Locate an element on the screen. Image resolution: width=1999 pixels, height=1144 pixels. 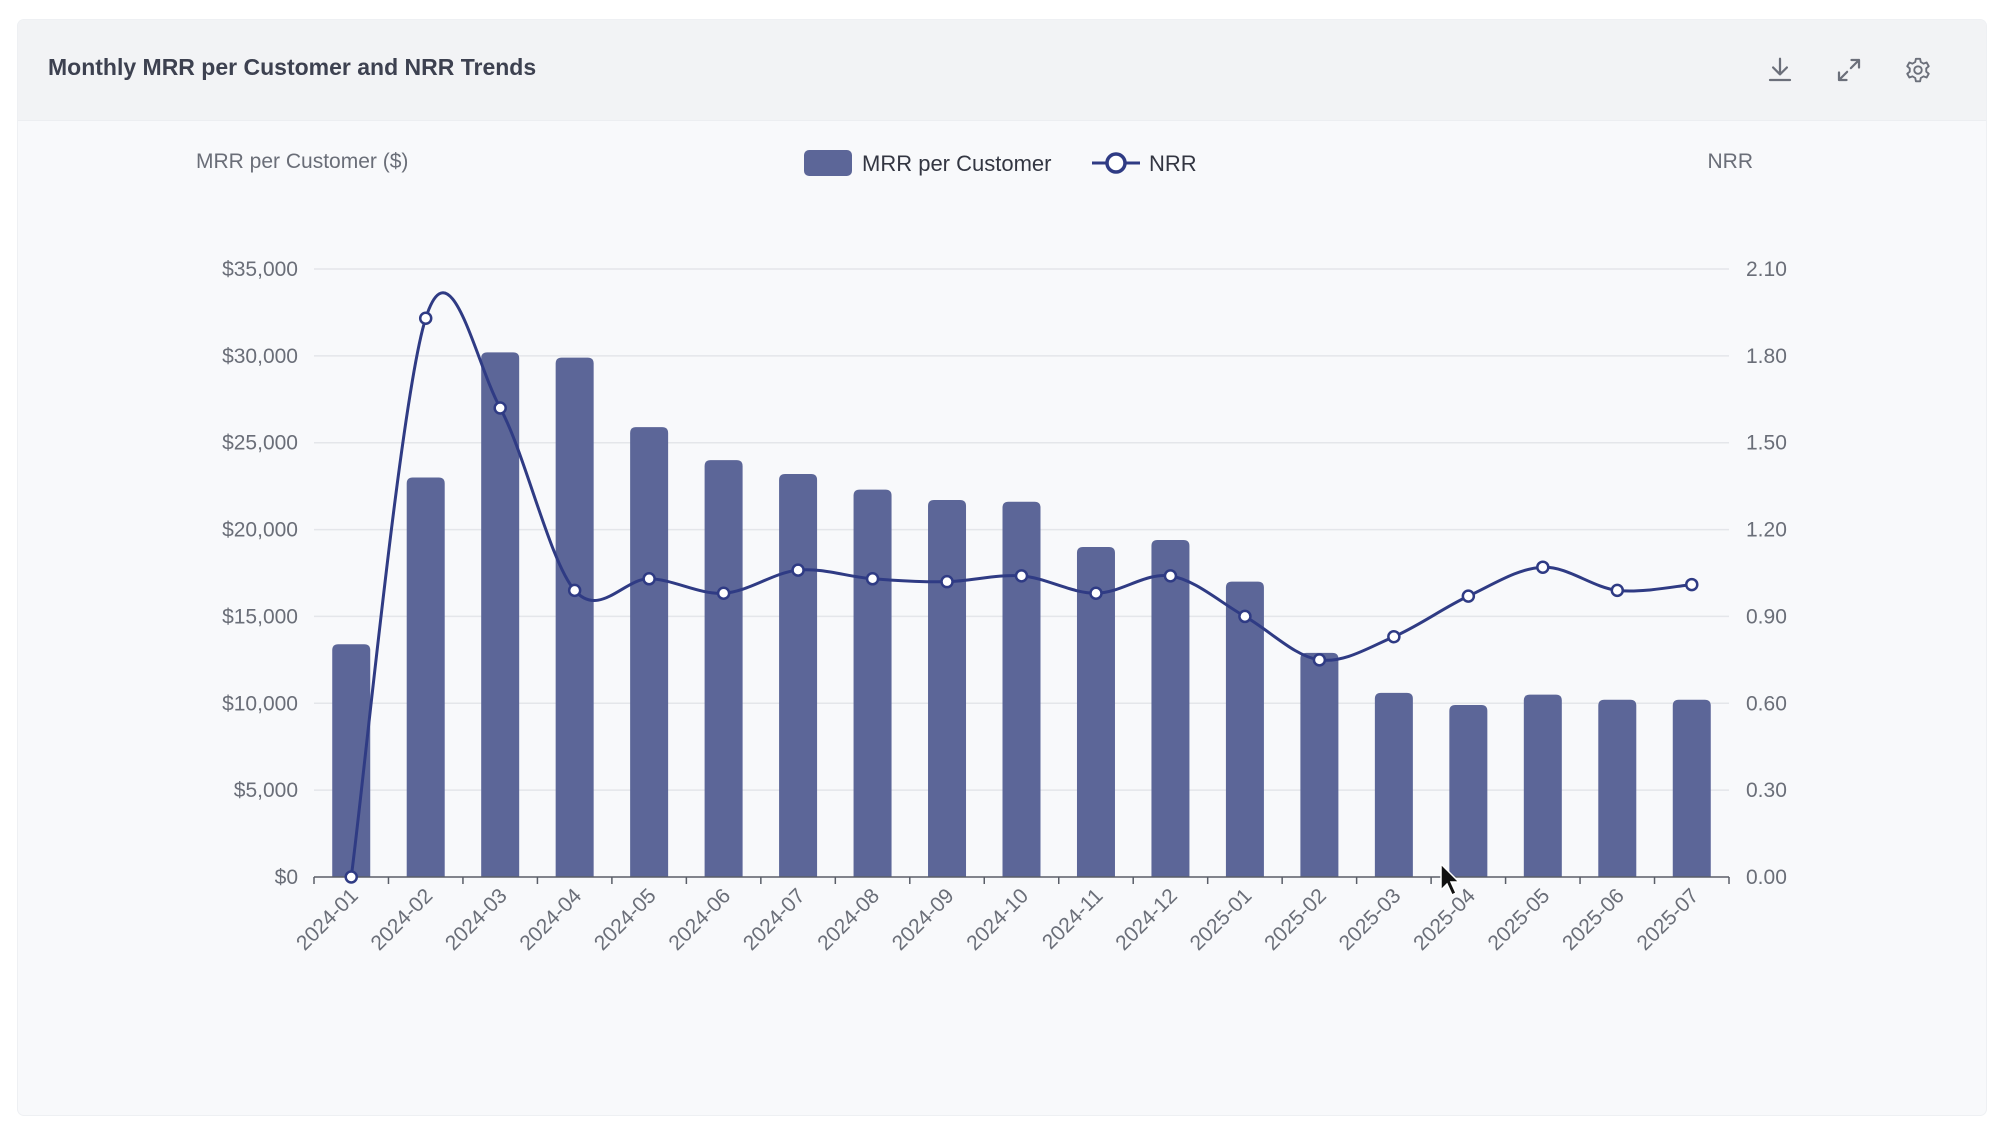
x-tick-label: 2024-05 is located at coordinates (625, 919).